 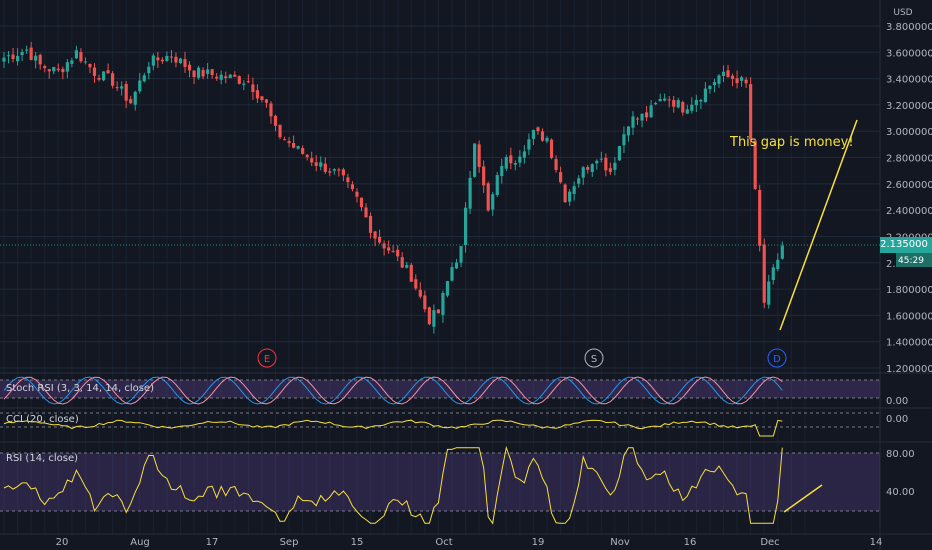 What do you see at coordinates (911, 261) in the screenshot?
I see `countdown-text: 45:29` at bounding box center [911, 261].